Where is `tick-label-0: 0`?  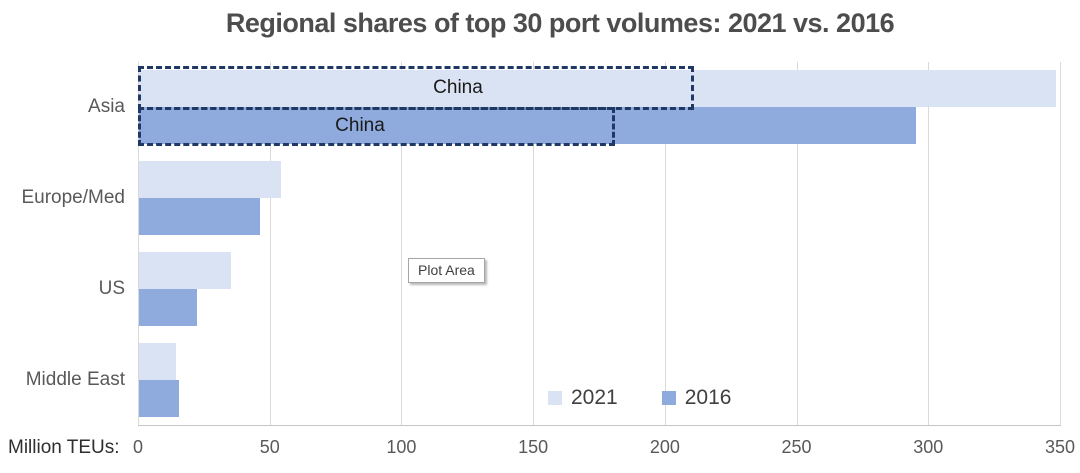
tick-label-0: 0 is located at coordinates (138, 447).